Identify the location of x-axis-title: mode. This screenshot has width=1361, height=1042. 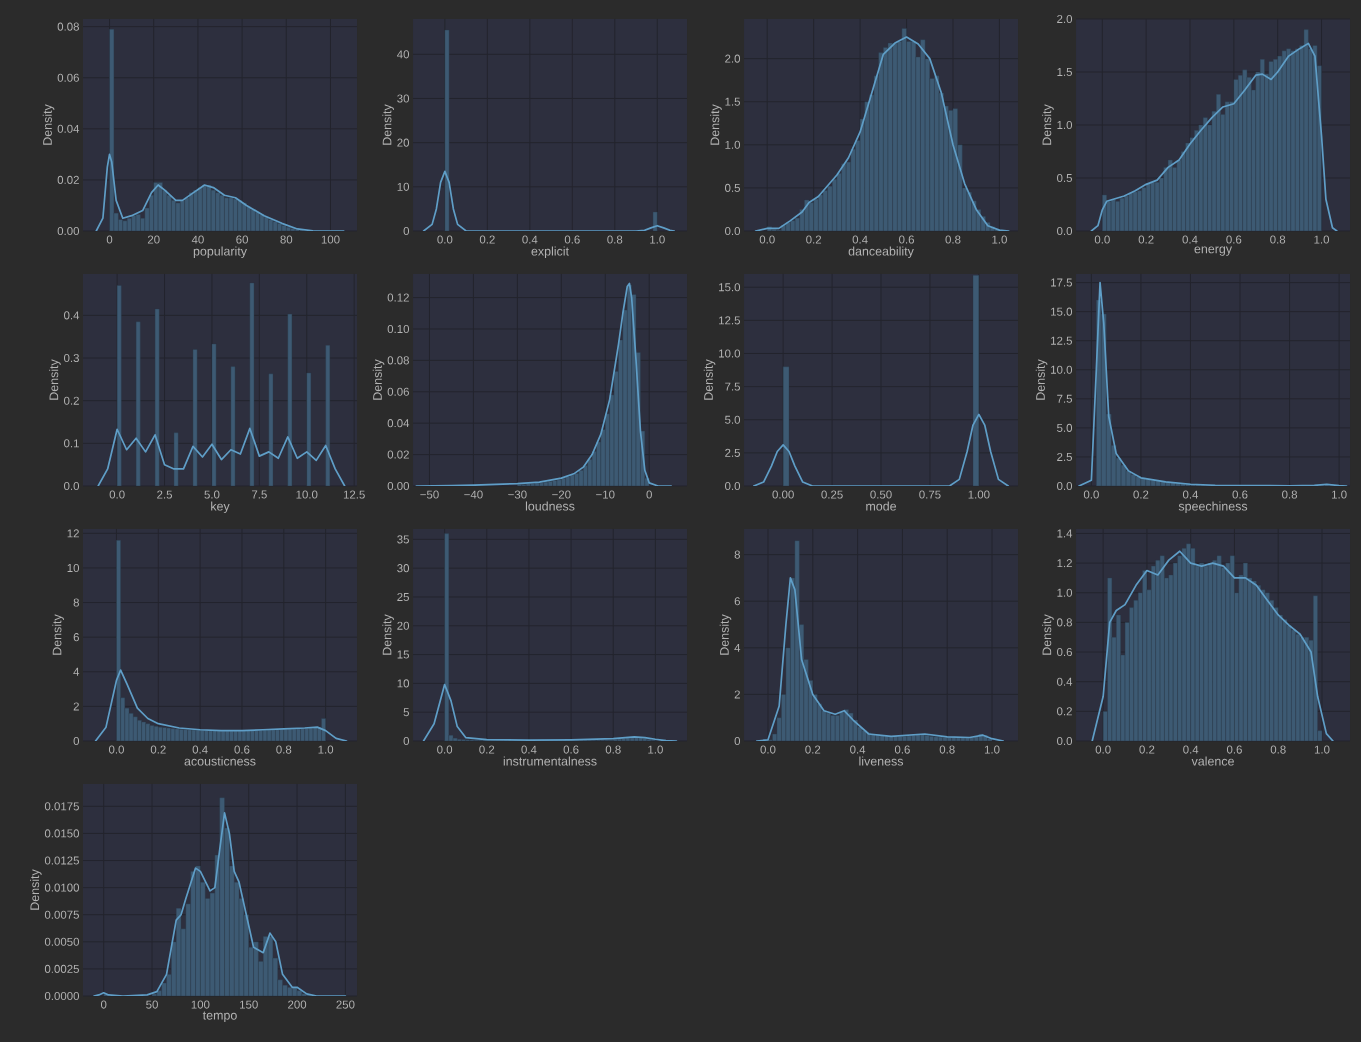
(881, 506).